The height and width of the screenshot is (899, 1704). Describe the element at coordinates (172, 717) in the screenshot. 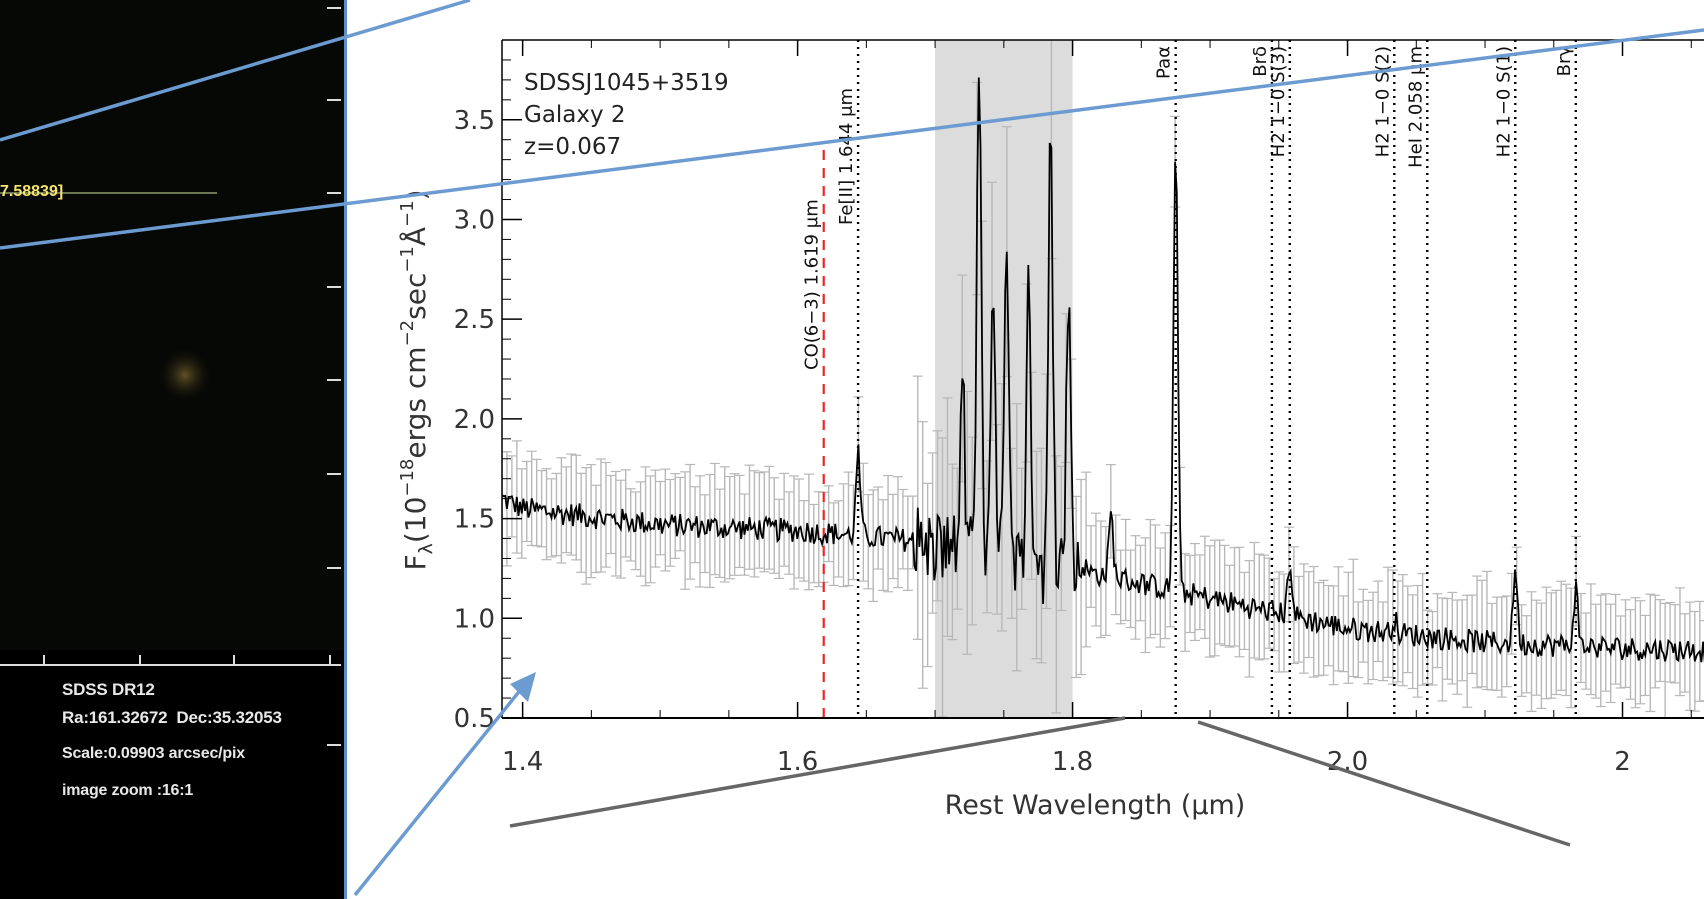

I see `ra-dec-label: Ra:161.32672 Dec:35.32053` at that location.